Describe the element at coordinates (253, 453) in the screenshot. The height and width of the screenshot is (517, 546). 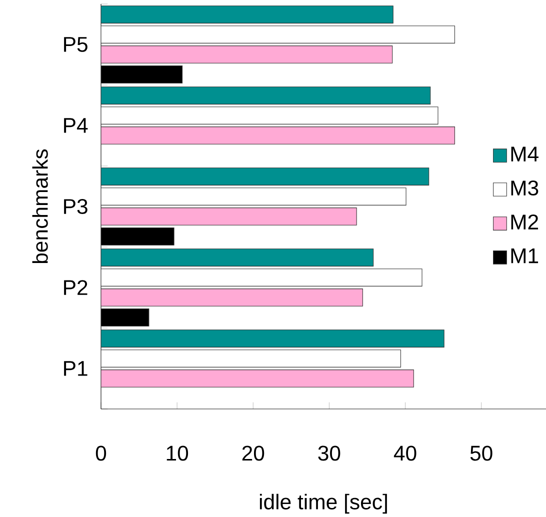
I see `x-tick-label: 20` at that location.